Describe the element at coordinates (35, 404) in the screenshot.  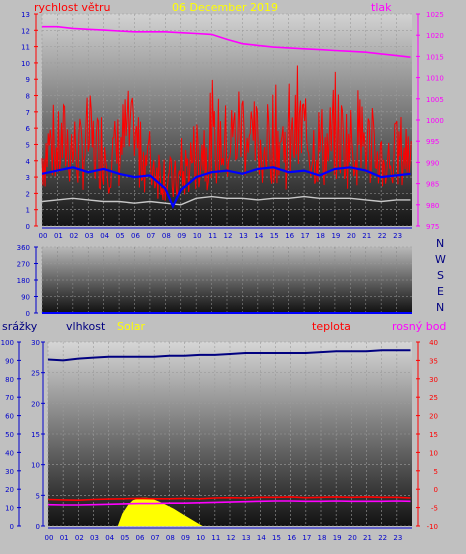
I see `bottom-vlhkost-tick-label: 20` at that location.